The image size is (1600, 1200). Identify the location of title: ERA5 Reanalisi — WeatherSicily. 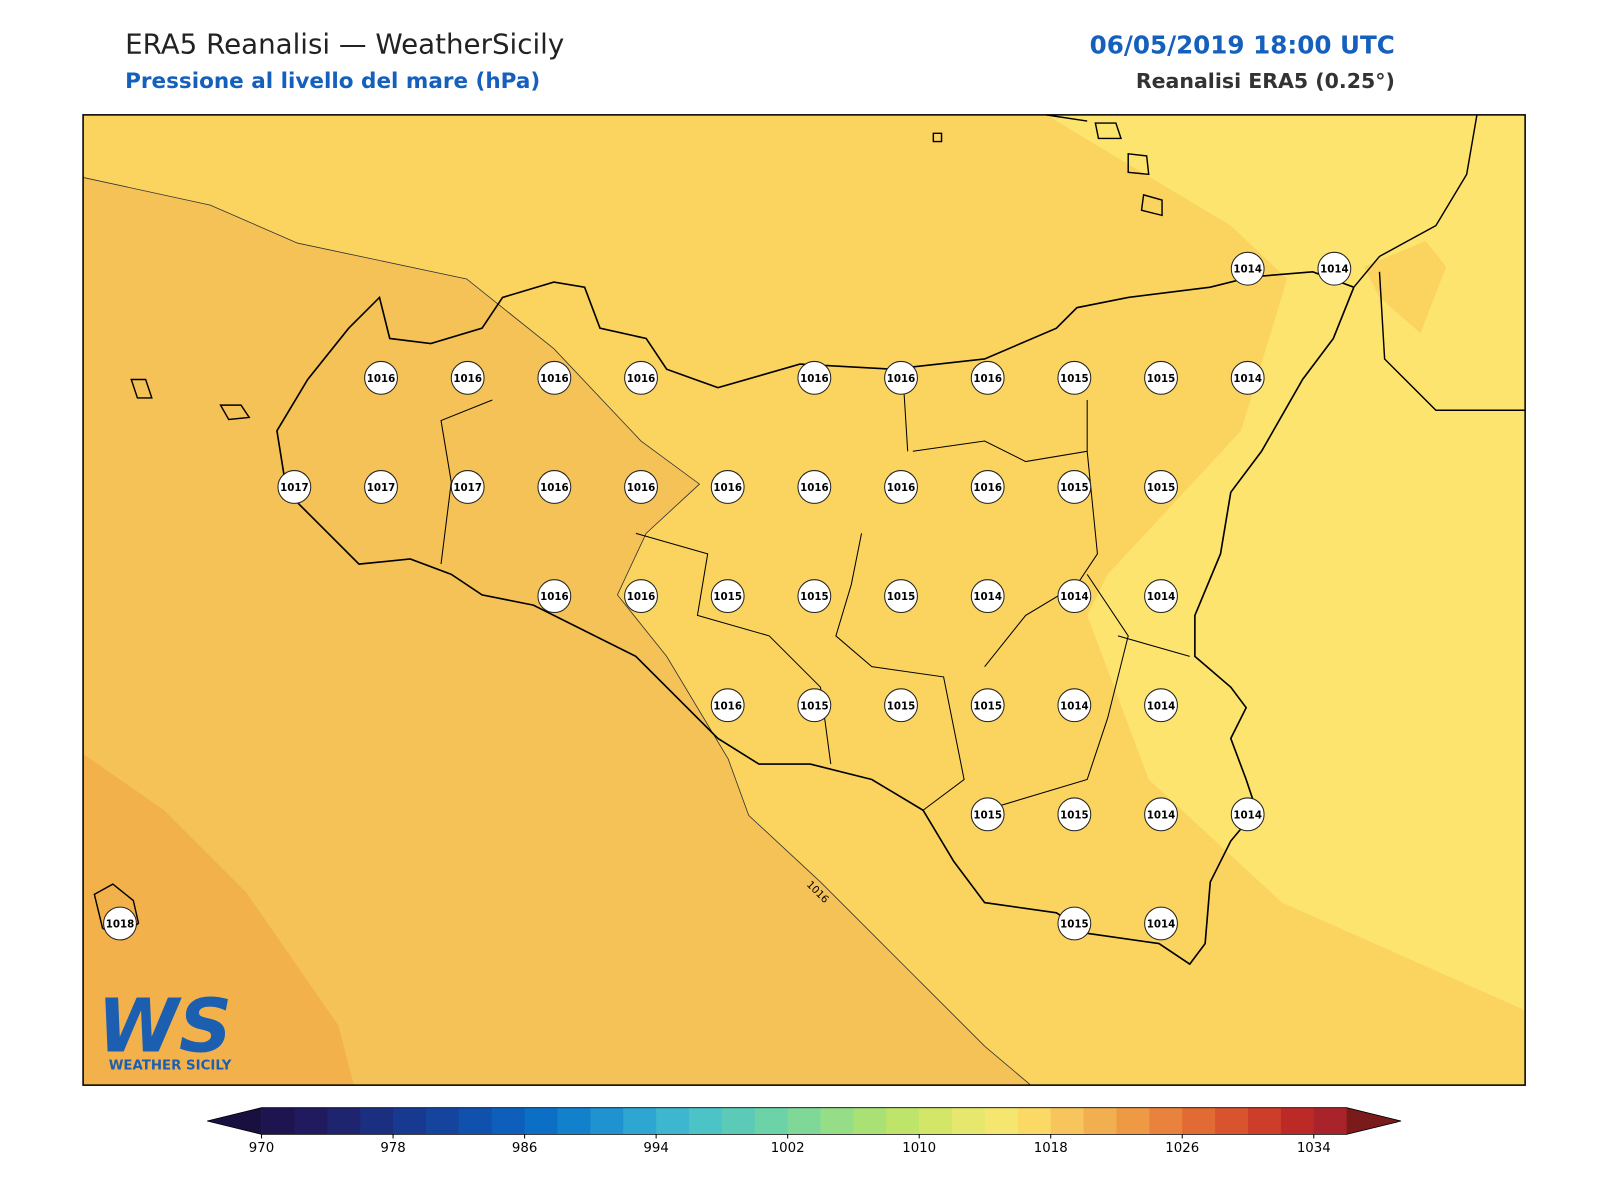
(344, 43).